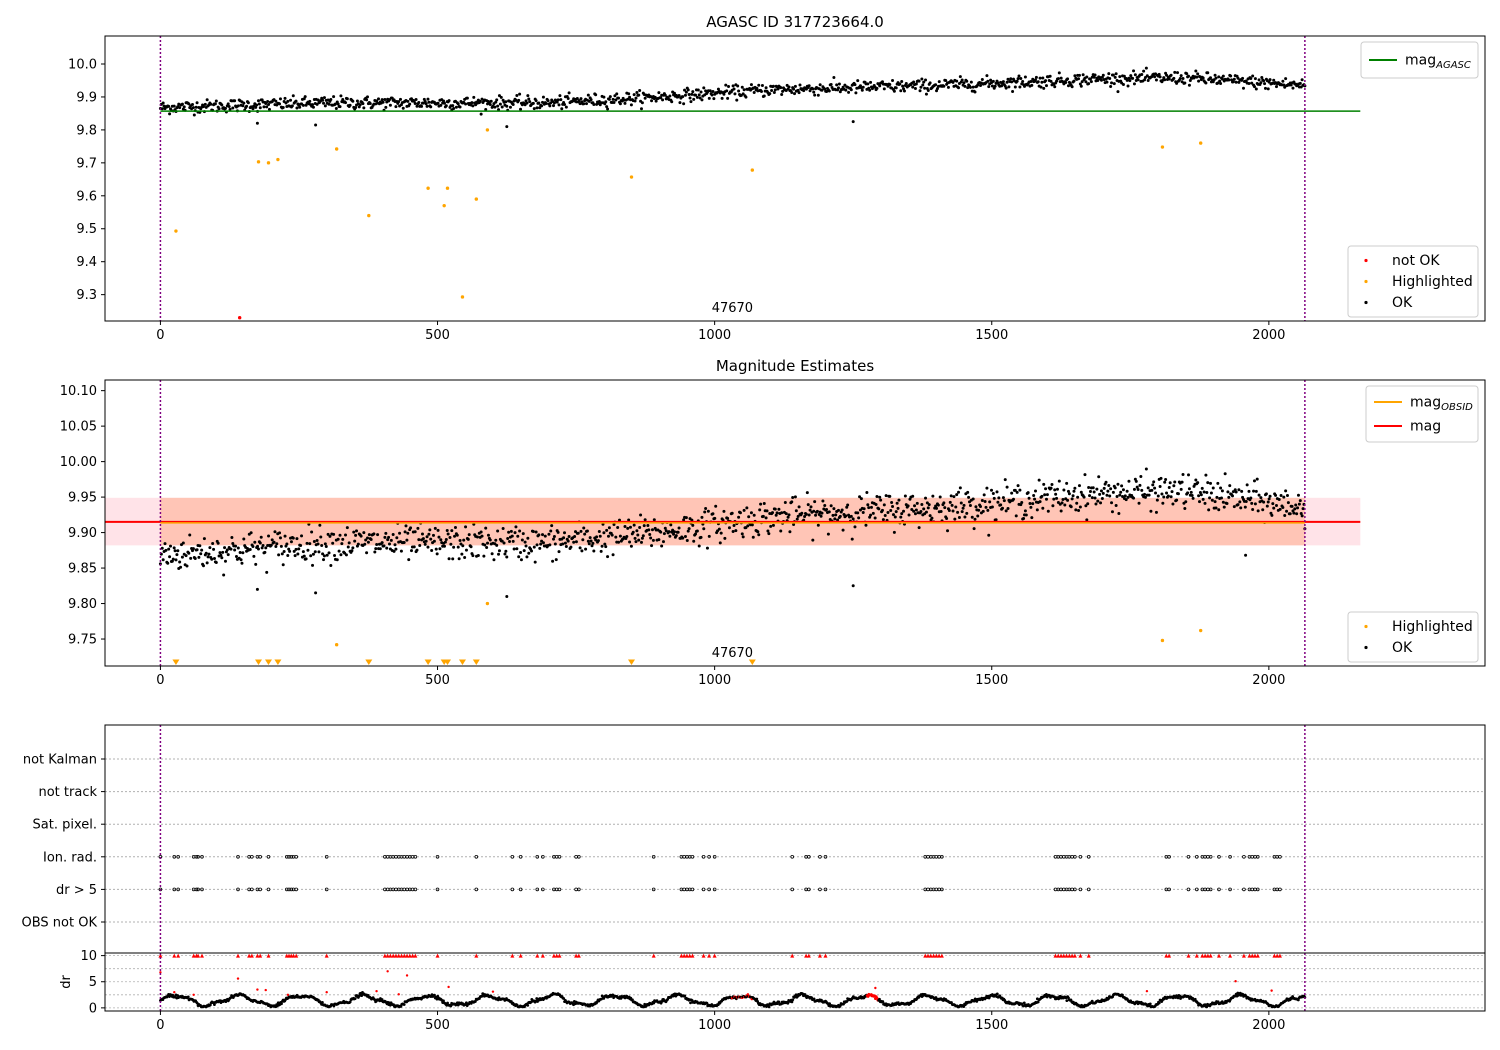  What do you see at coordinates (1402, 303) in the screenshot?
I see `legend-label: OK` at bounding box center [1402, 303].